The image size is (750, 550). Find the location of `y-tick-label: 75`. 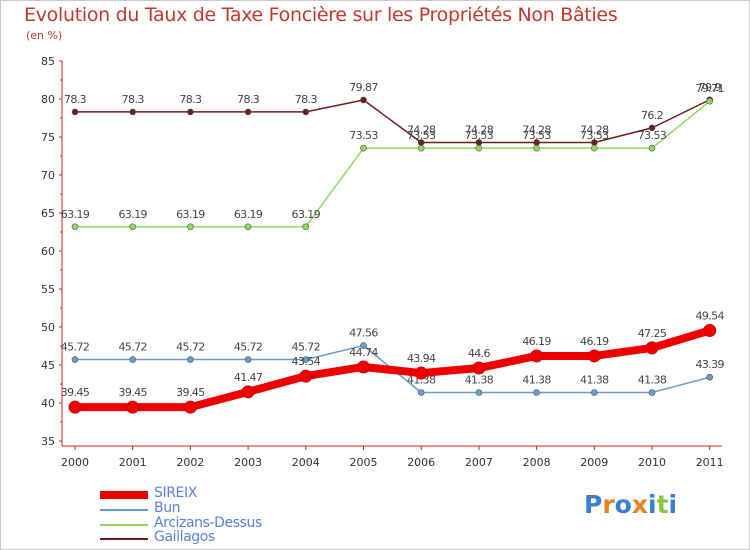

y-tick-label: 75 is located at coordinates (48, 137).